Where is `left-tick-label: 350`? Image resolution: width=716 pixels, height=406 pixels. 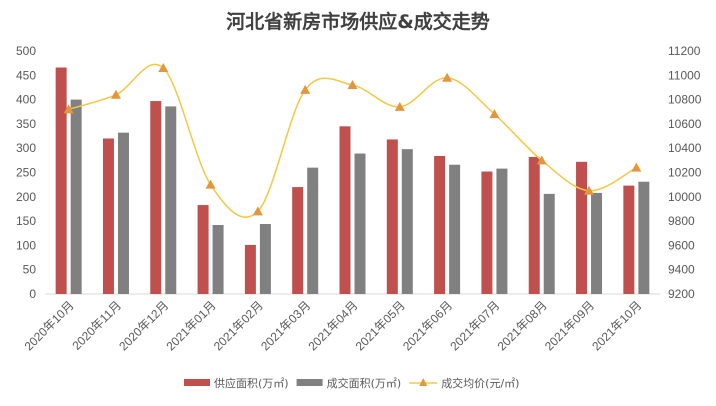
left-tick-label: 350 is located at coordinates (26, 124).